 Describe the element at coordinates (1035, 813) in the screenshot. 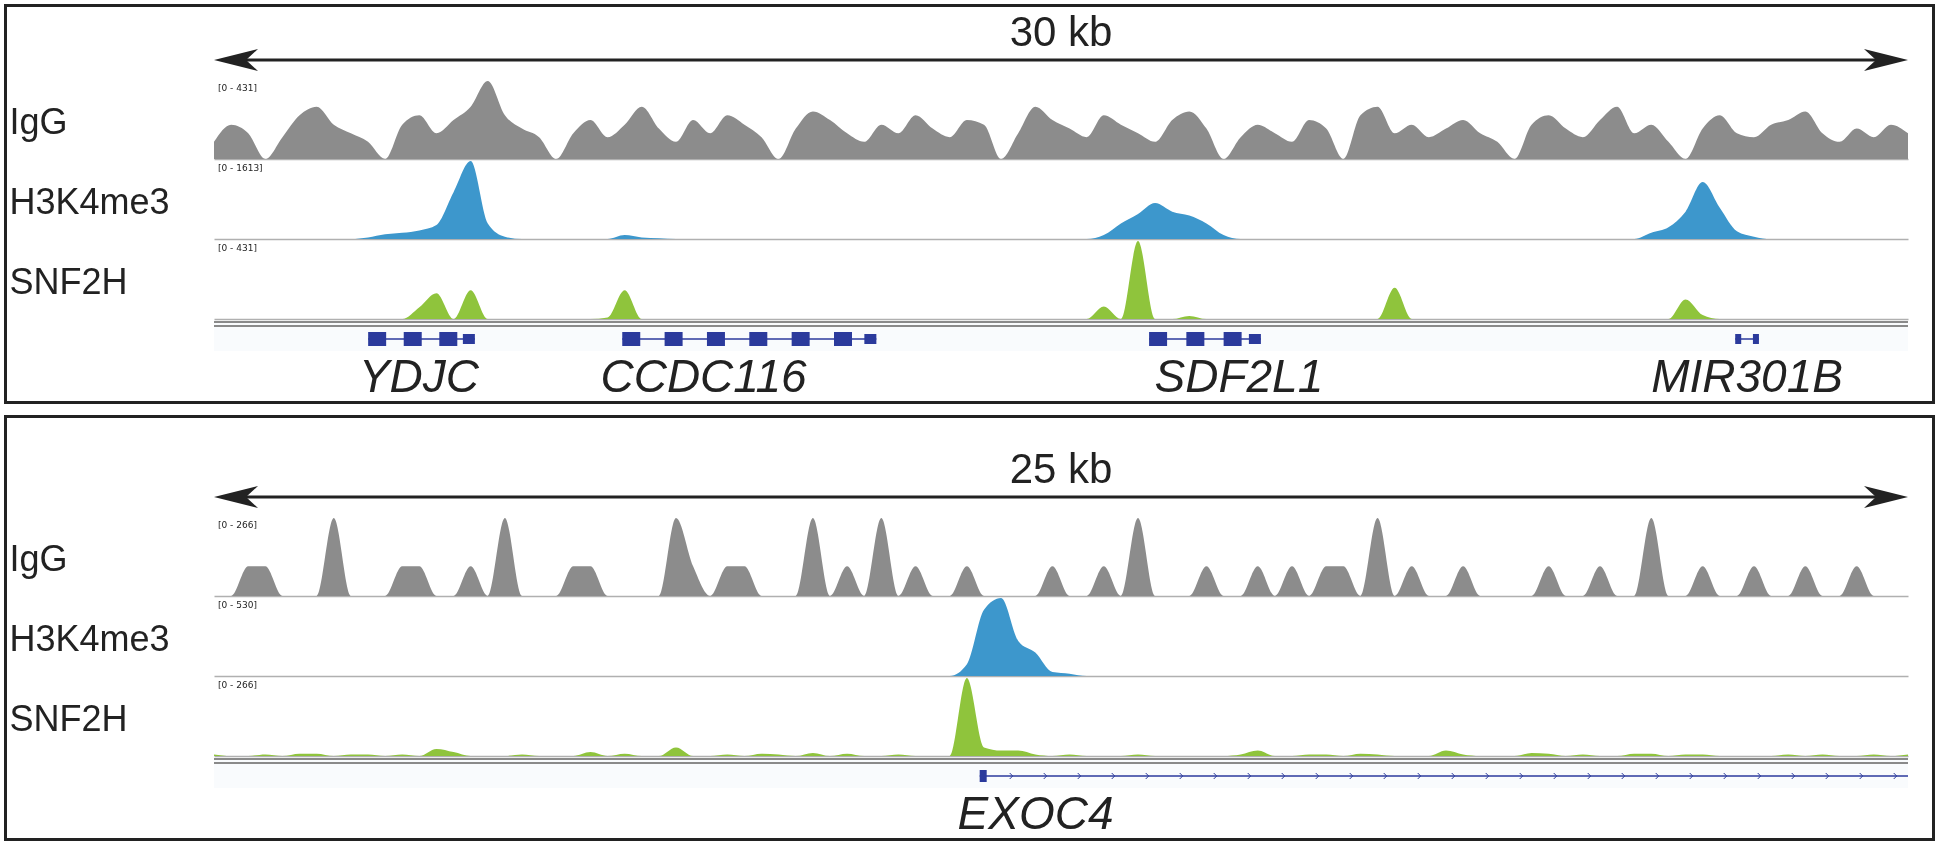

I see `text: EXOC4` at that location.